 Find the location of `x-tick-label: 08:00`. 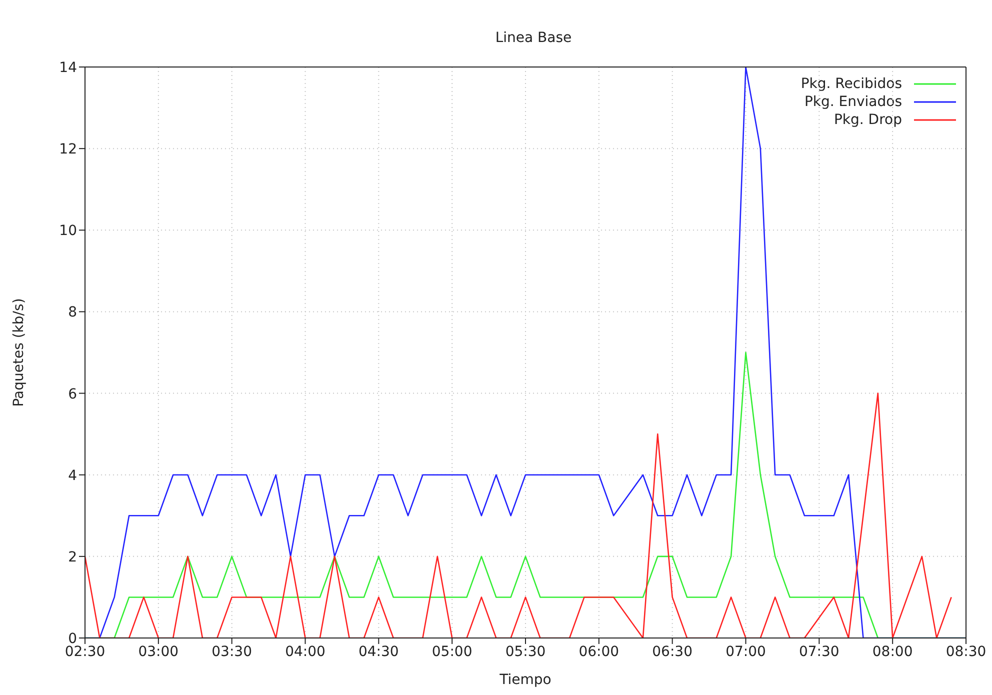

x-tick-label: 08:00 is located at coordinates (892, 652).